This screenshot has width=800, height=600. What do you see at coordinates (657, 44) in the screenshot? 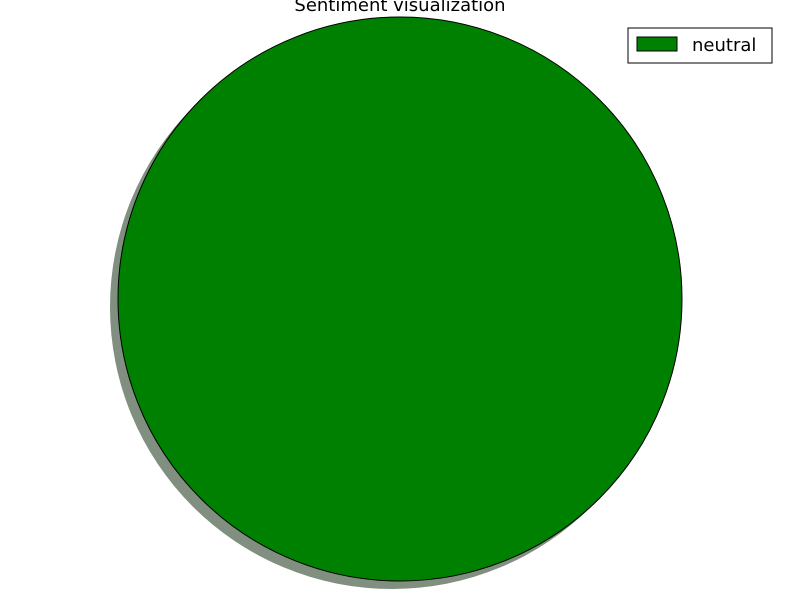
I see `legend-swatch-neutral` at bounding box center [657, 44].